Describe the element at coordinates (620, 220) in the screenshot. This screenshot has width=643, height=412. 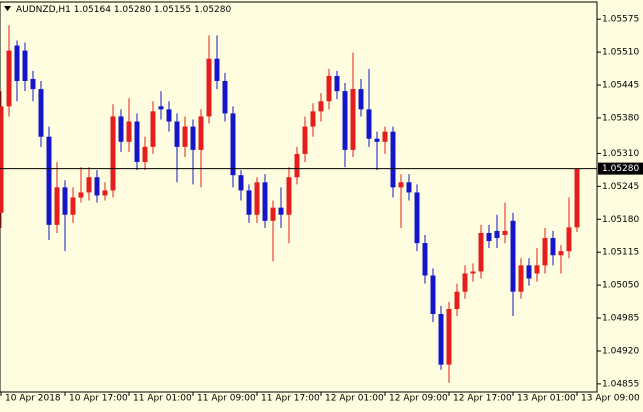
I see `y-tick-label: 1.05180` at that location.